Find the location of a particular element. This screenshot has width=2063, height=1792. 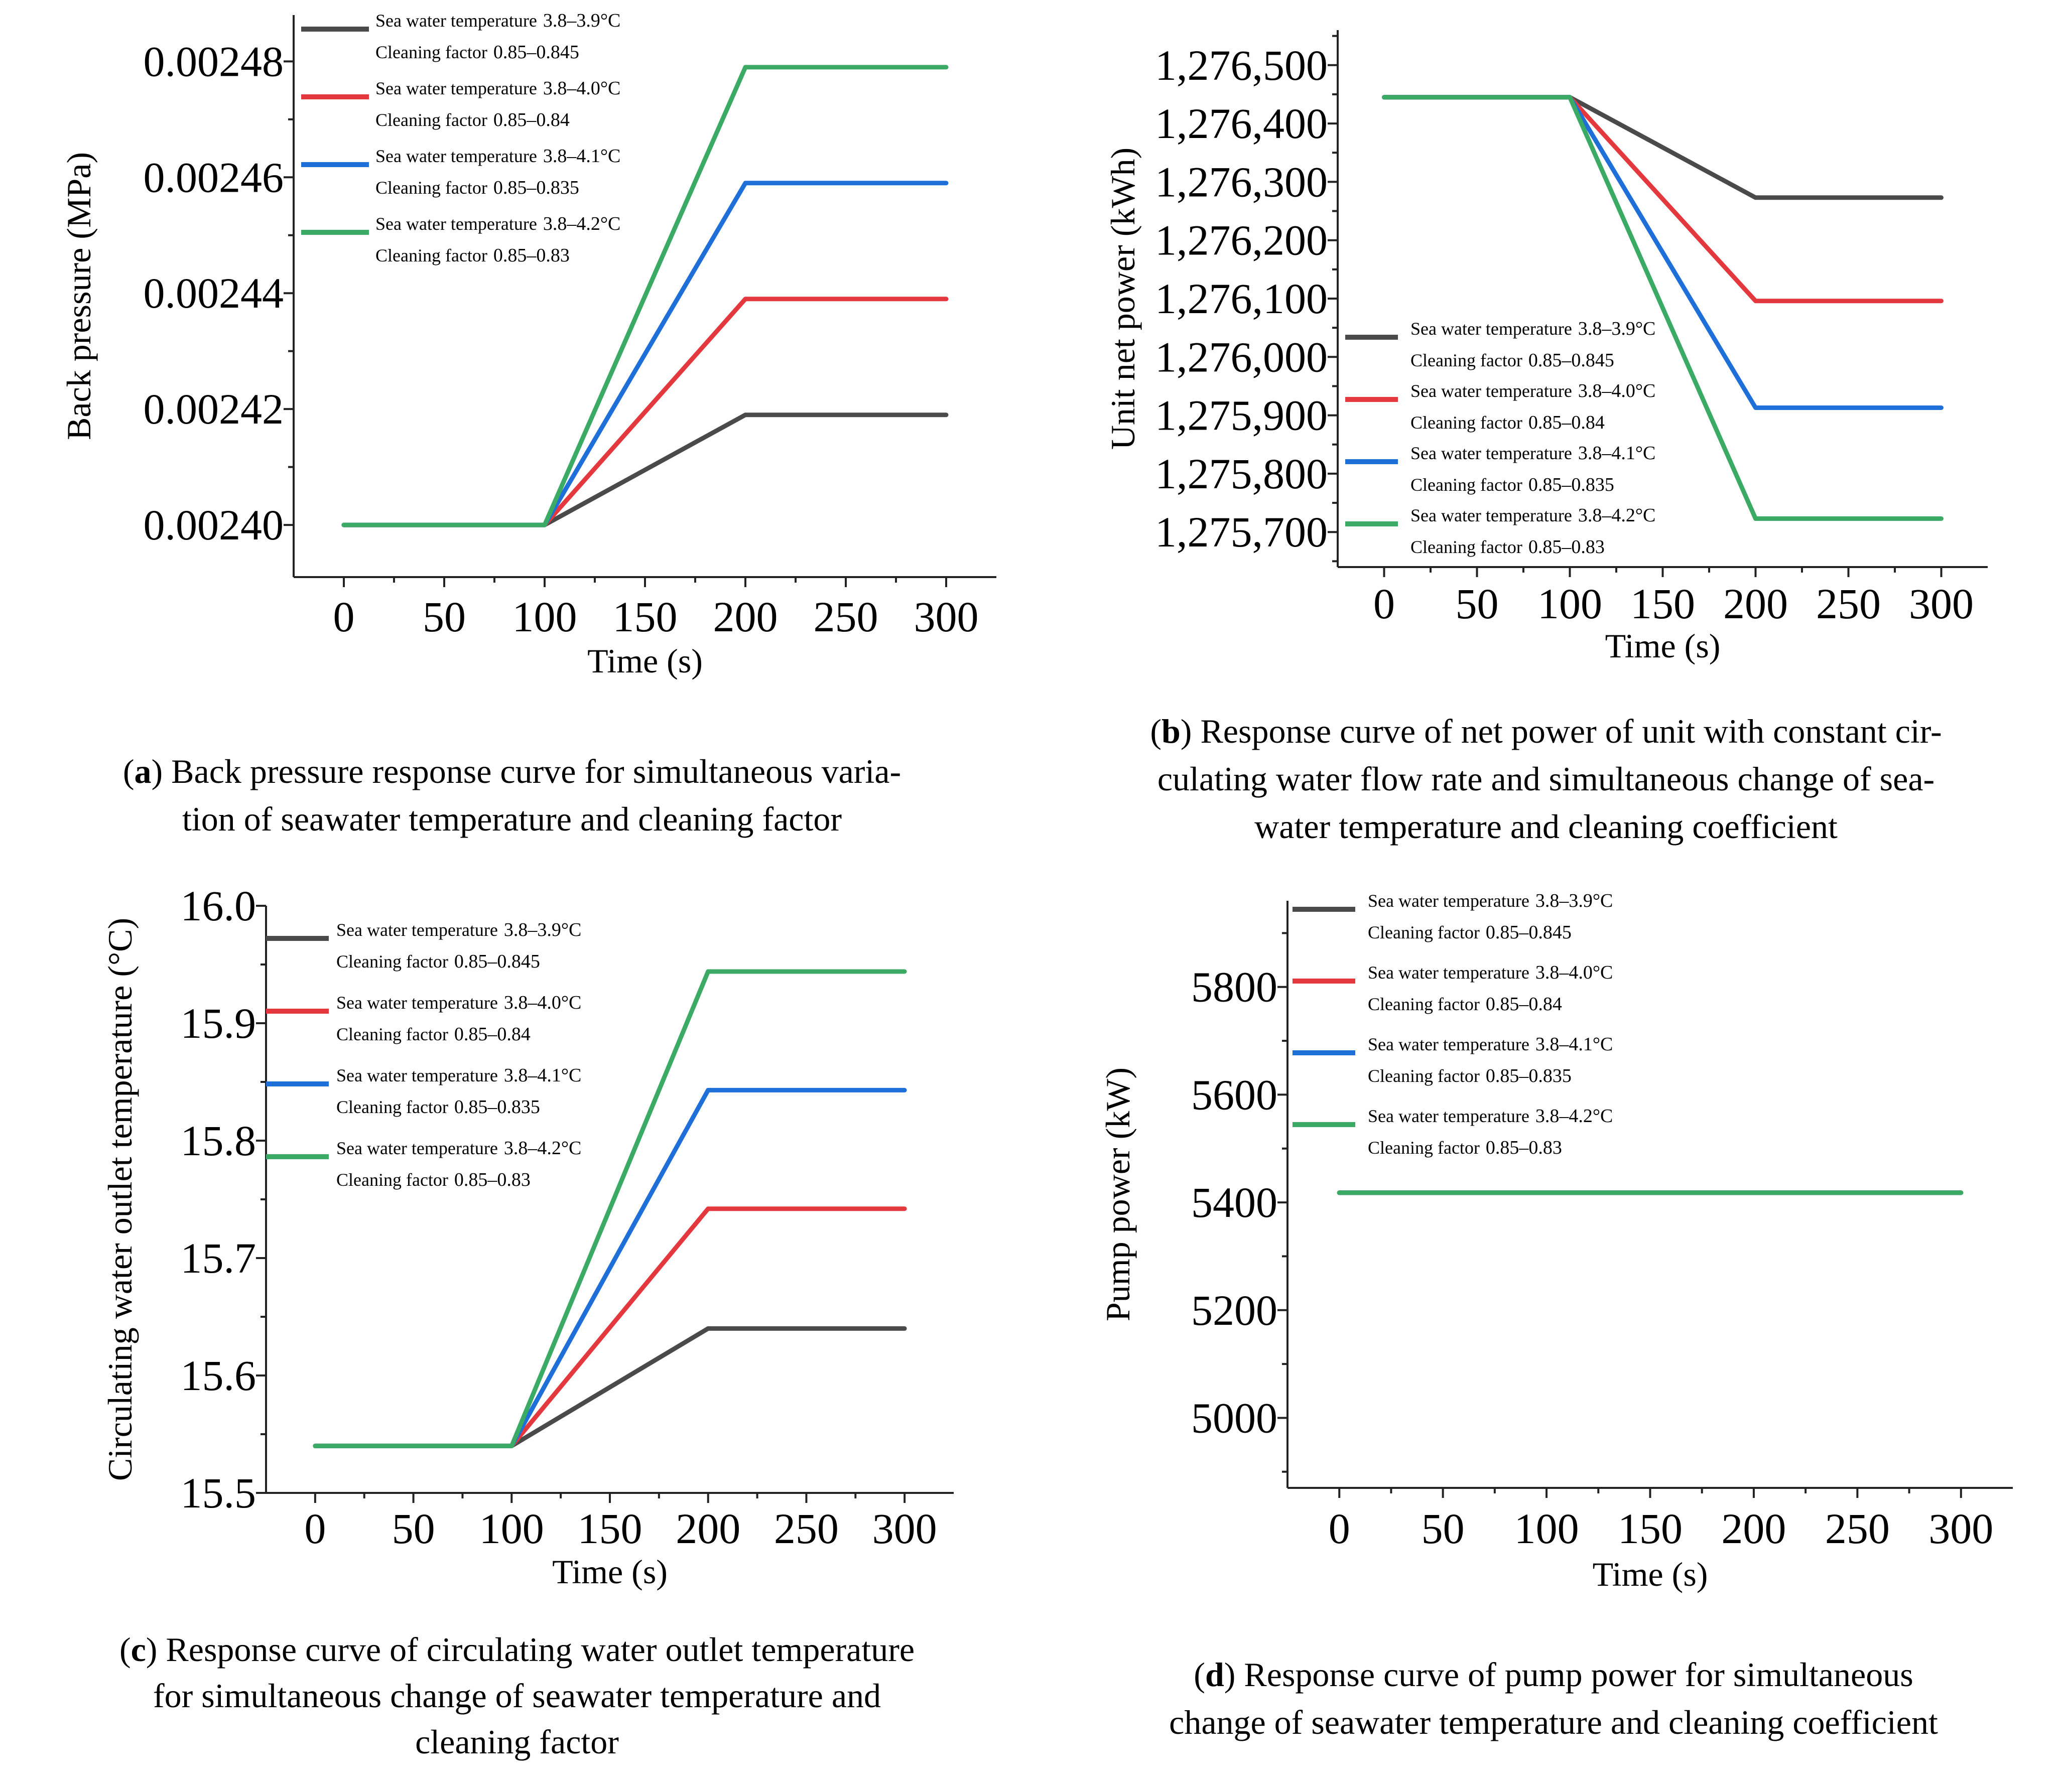

y-tick-label: 1,276,300 is located at coordinates (1241, 182).